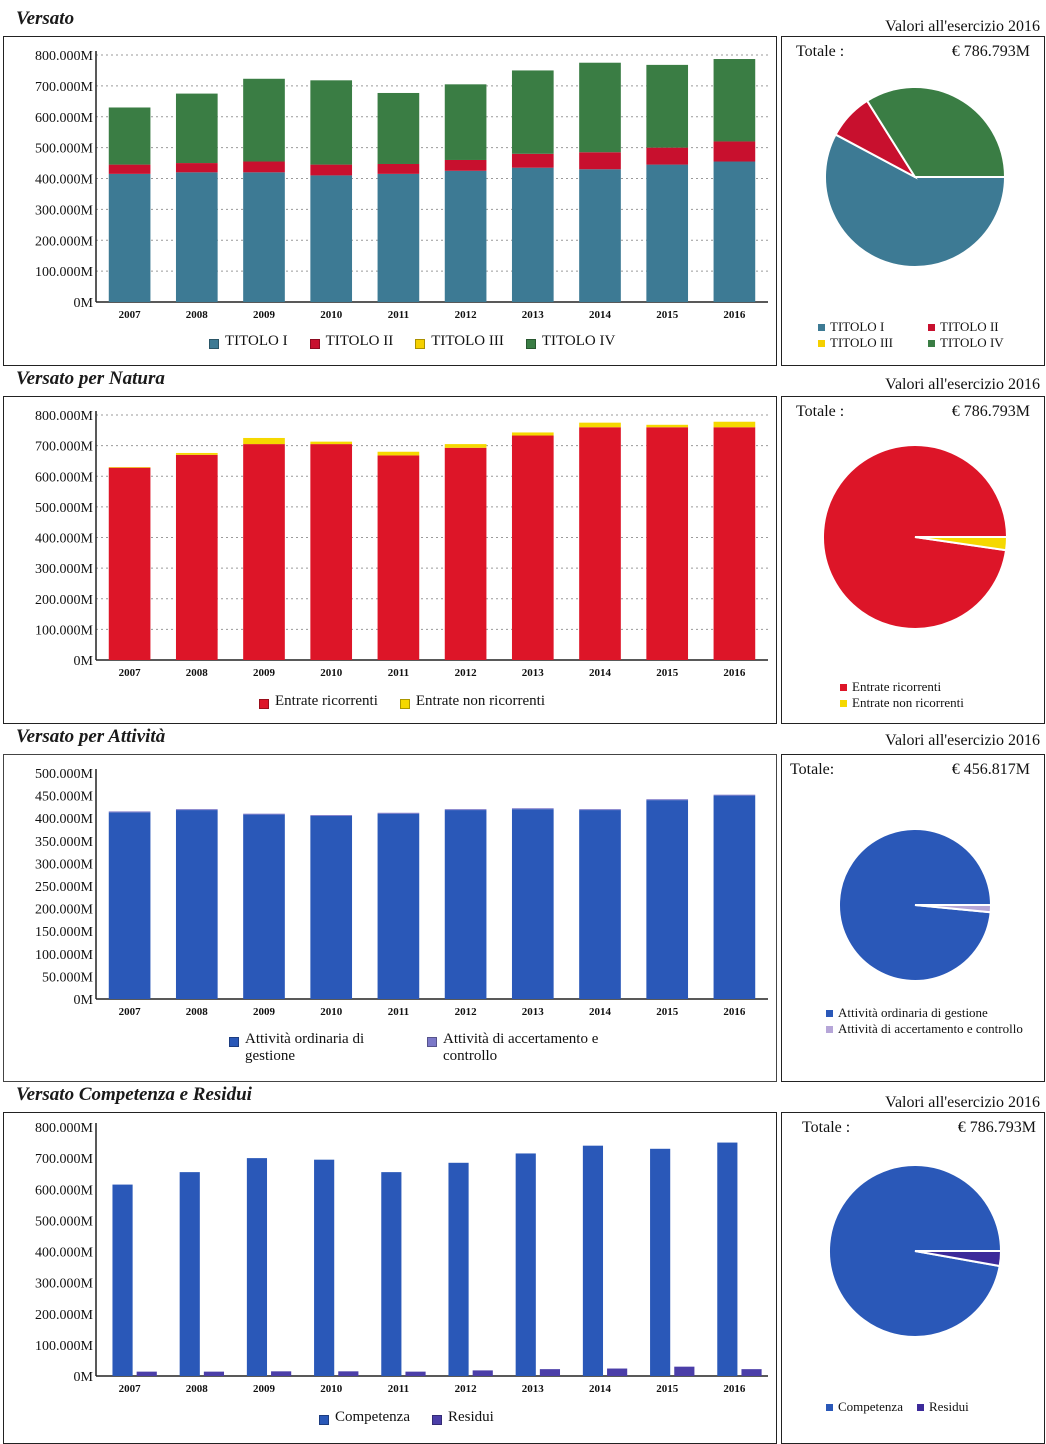 This screenshot has width=1046, height=1444. Describe the element at coordinates (64, 477) in the screenshot. I see `y-tick-label: 600.000M` at that location.